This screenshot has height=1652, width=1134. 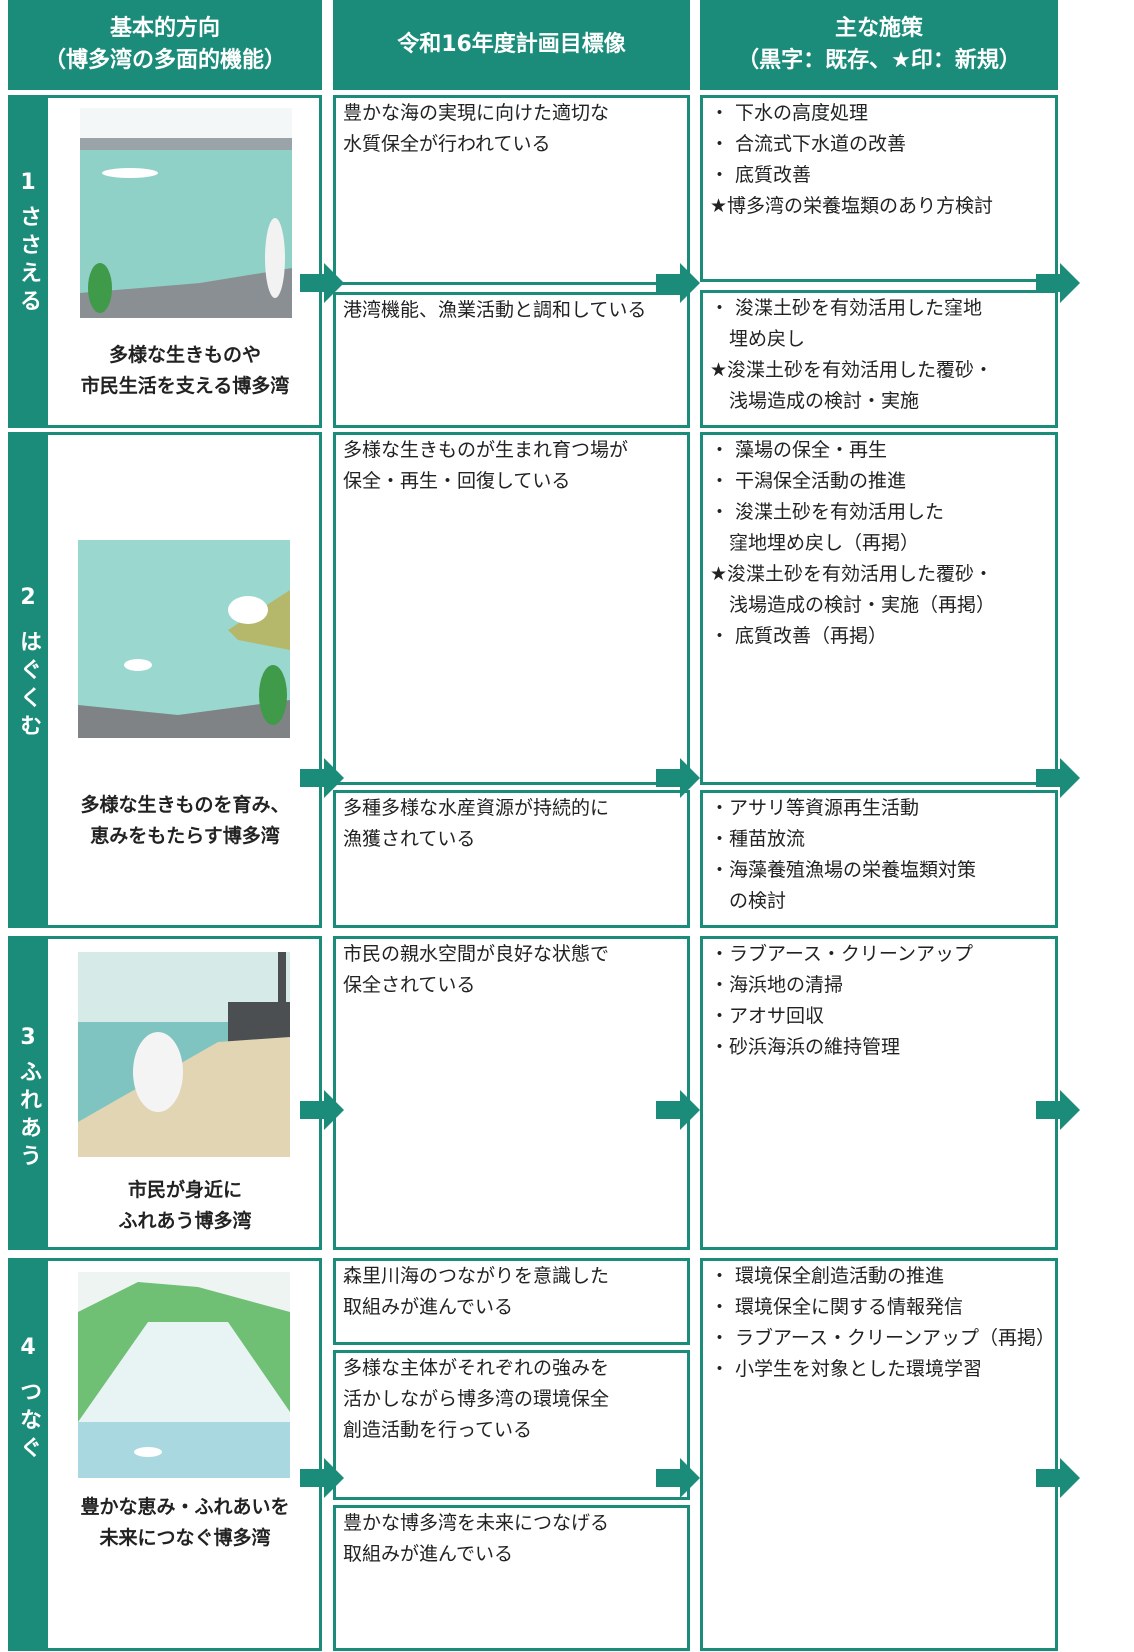 I want to click on row-number: 1, so click(x=28, y=182).